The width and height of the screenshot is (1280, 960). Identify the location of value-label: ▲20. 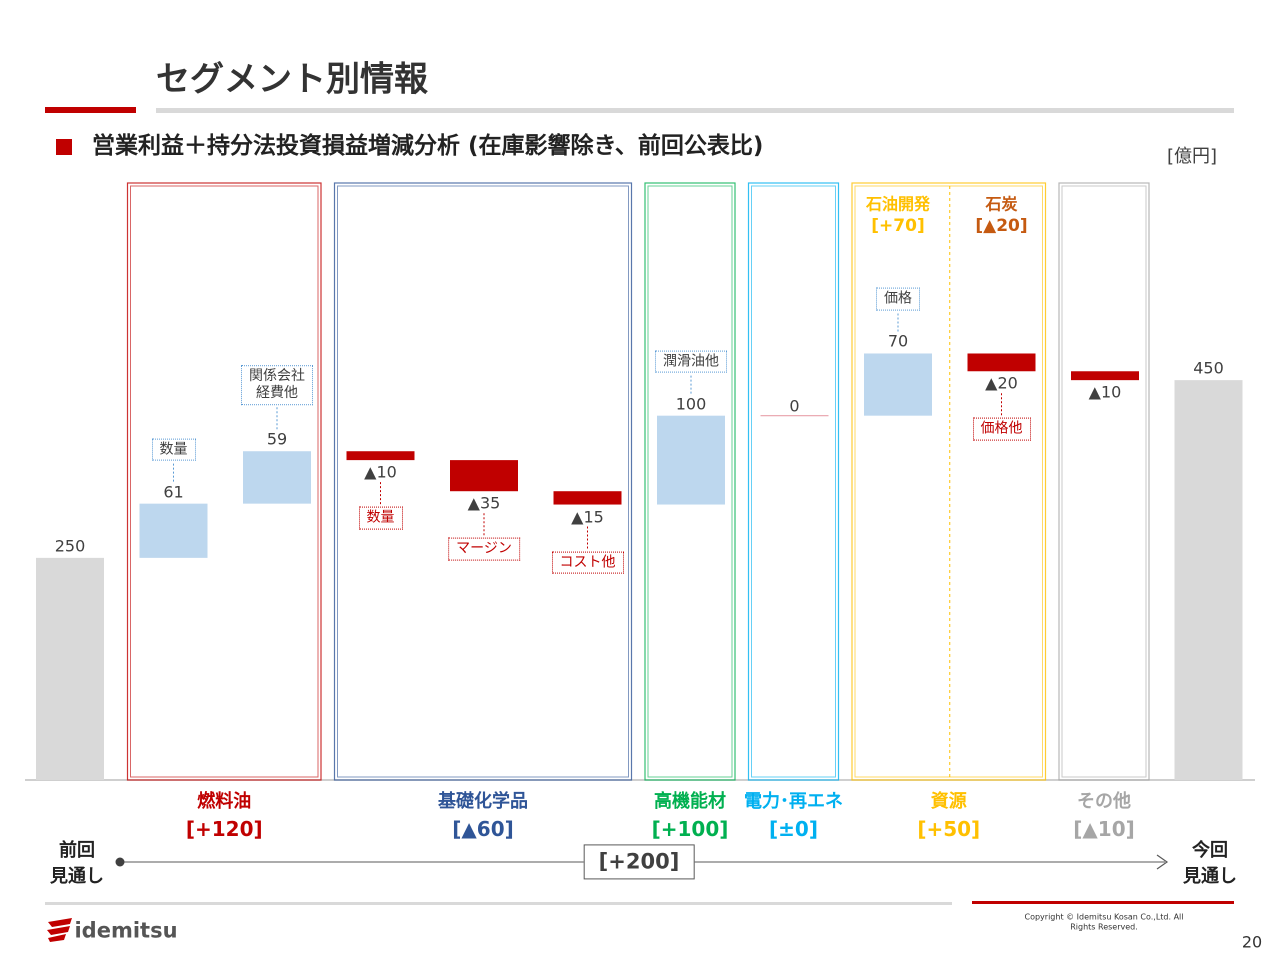
(1001, 383).